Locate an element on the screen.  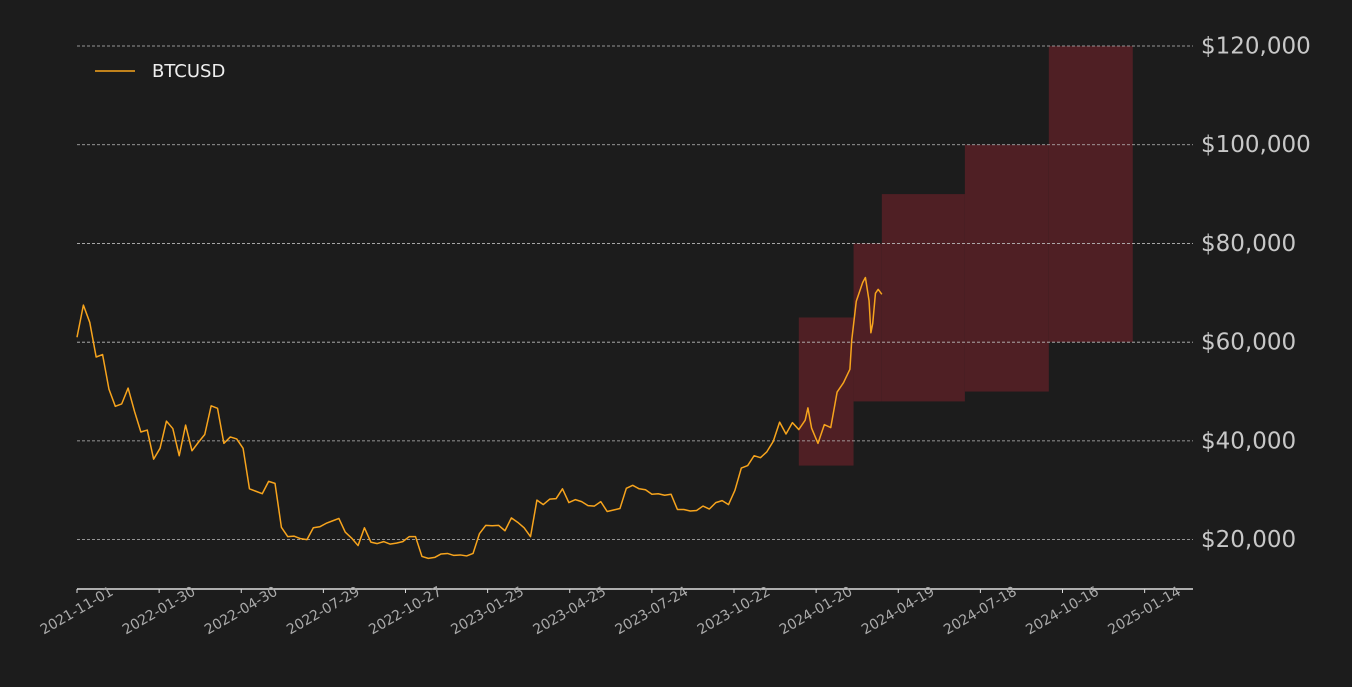
y-tick-label: $80,000 is located at coordinates (1248, 244).